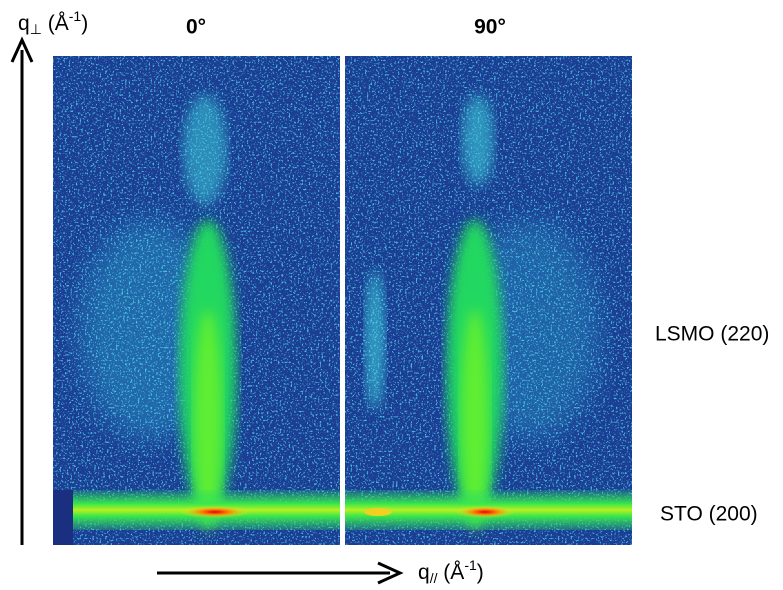 The width and height of the screenshot is (783, 590). What do you see at coordinates (84, 23) in the screenshot?
I see `y-unit-close: )` at bounding box center [84, 23].